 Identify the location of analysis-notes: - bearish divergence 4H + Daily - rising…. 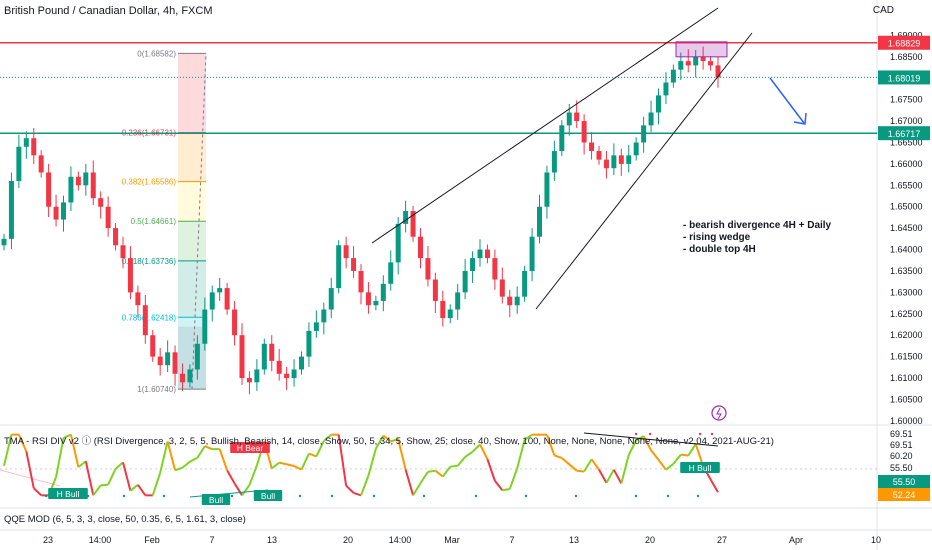
(757, 238).